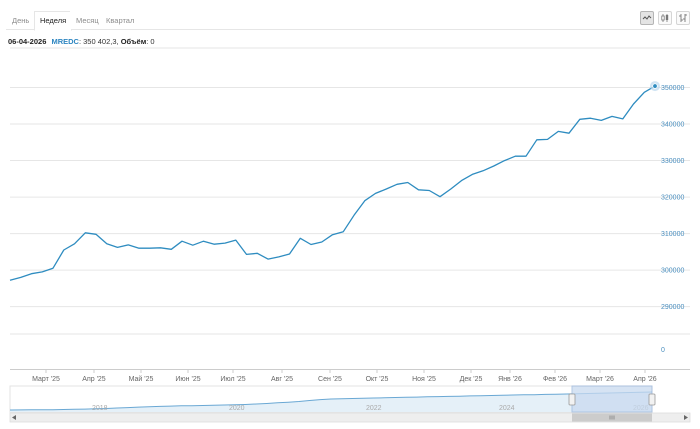 The height and width of the screenshot is (429, 700). What do you see at coordinates (237, 408) in the screenshot?
I see `navigator-year-label: 2020` at bounding box center [237, 408].